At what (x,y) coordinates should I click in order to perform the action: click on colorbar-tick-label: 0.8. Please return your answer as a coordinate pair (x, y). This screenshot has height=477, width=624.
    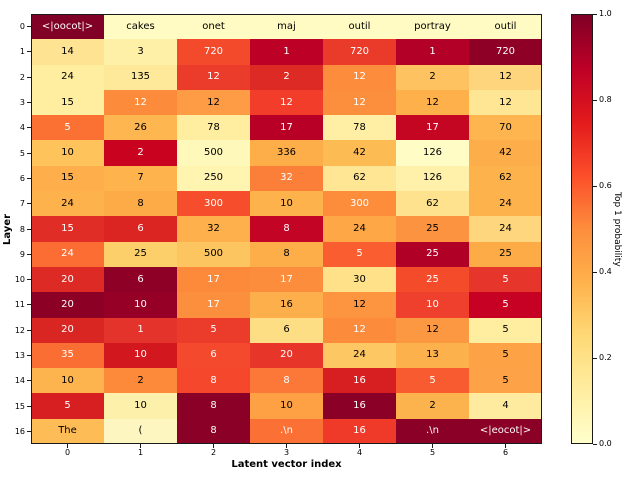
    Looking at the image, I should click on (605, 99).